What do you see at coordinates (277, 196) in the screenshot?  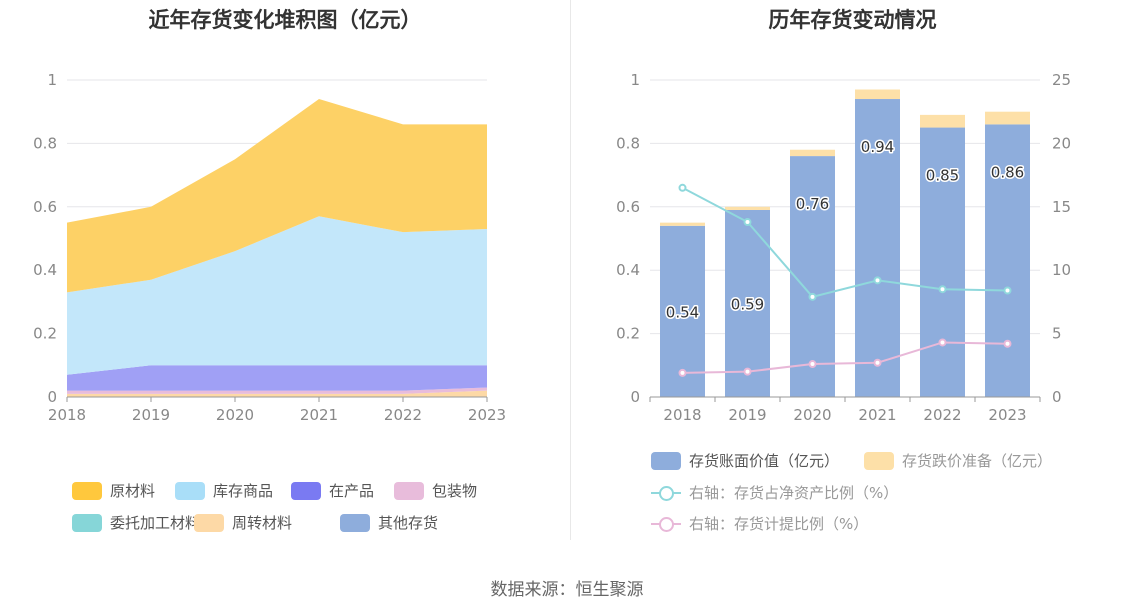 I see `area-series-原材料` at bounding box center [277, 196].